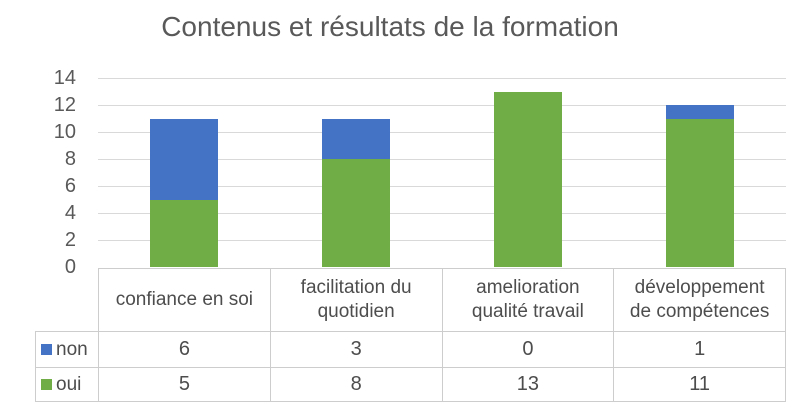 This screenshot has height=418, width=811. I want to click on chart-title: Contenus et résultats de la formation, so click(390, 26).